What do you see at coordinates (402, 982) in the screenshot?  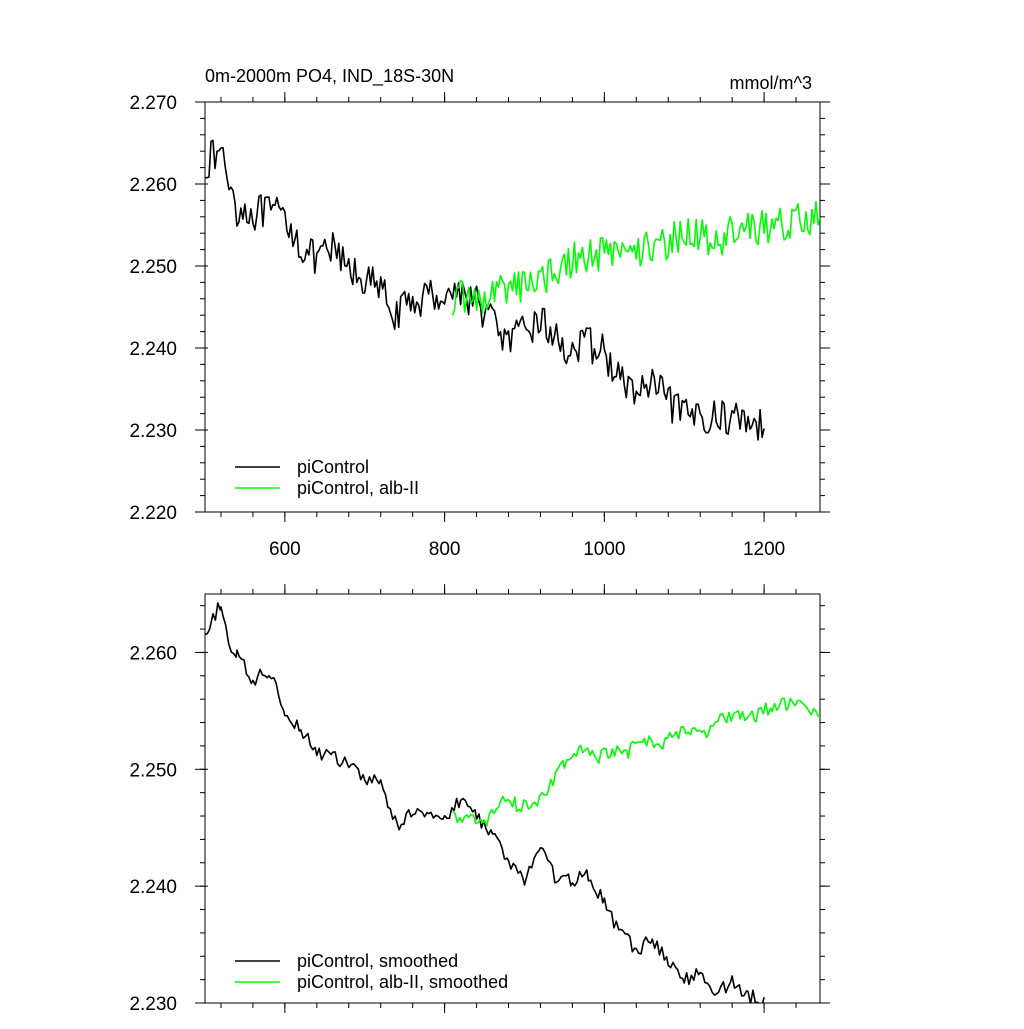 I see `legend-label: piControl, alb-II, smoothed` at bounding box center [402, 982].